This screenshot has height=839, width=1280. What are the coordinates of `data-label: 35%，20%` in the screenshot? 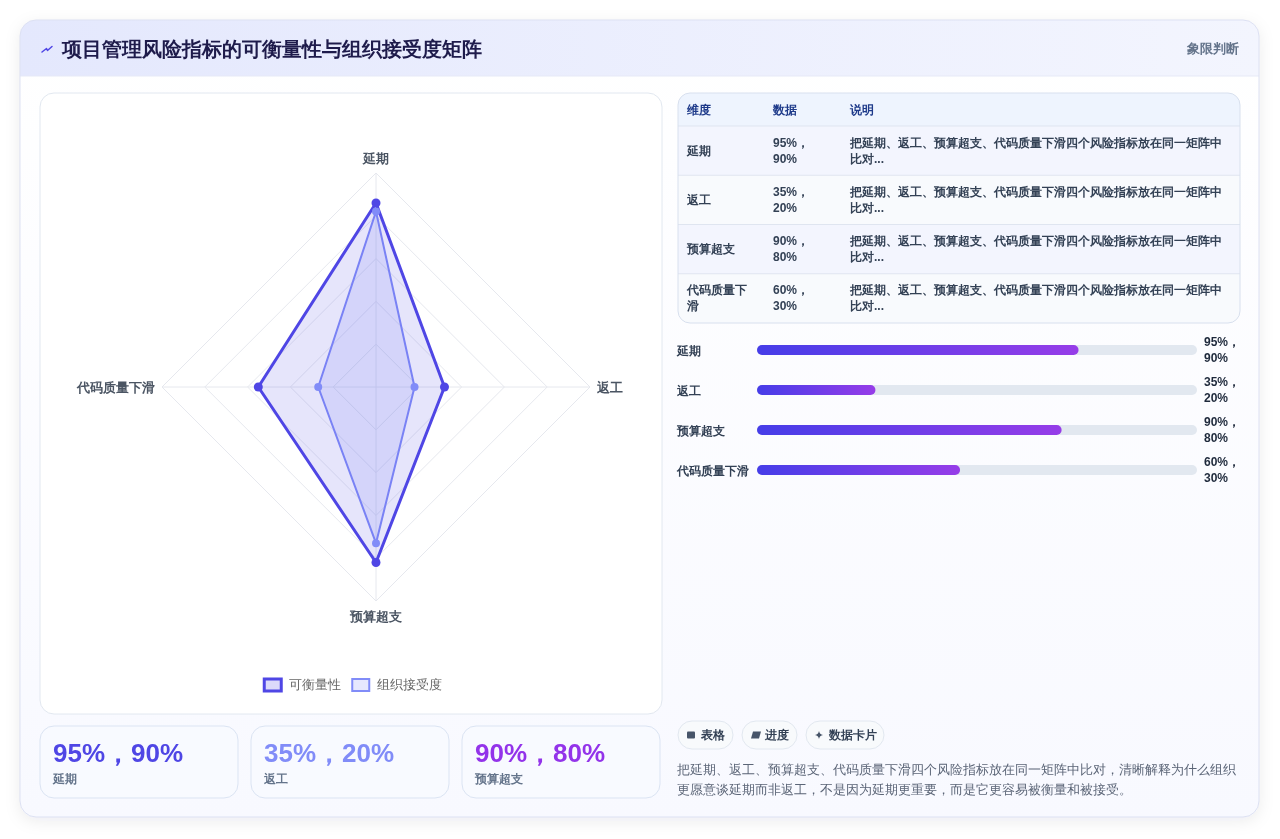 It's located at (1222, 390).